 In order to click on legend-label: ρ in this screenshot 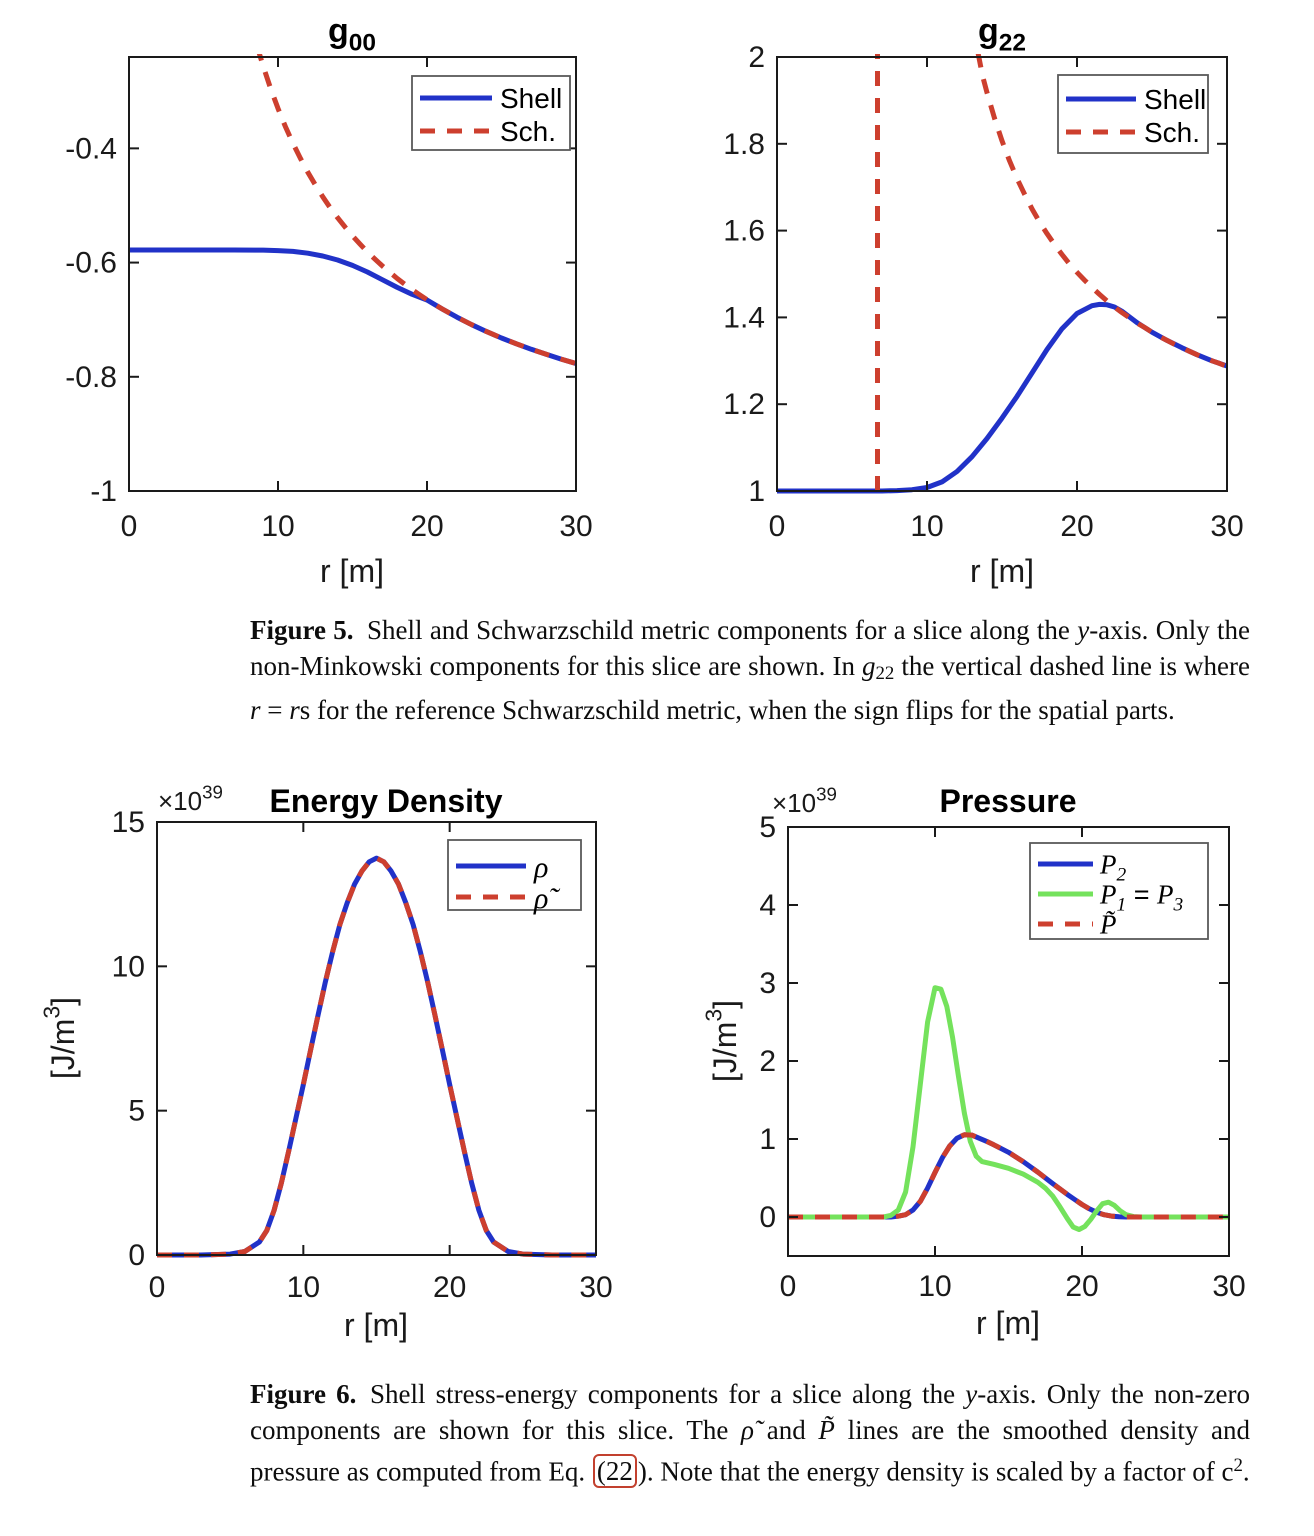, I will do `click(540, 867)`.